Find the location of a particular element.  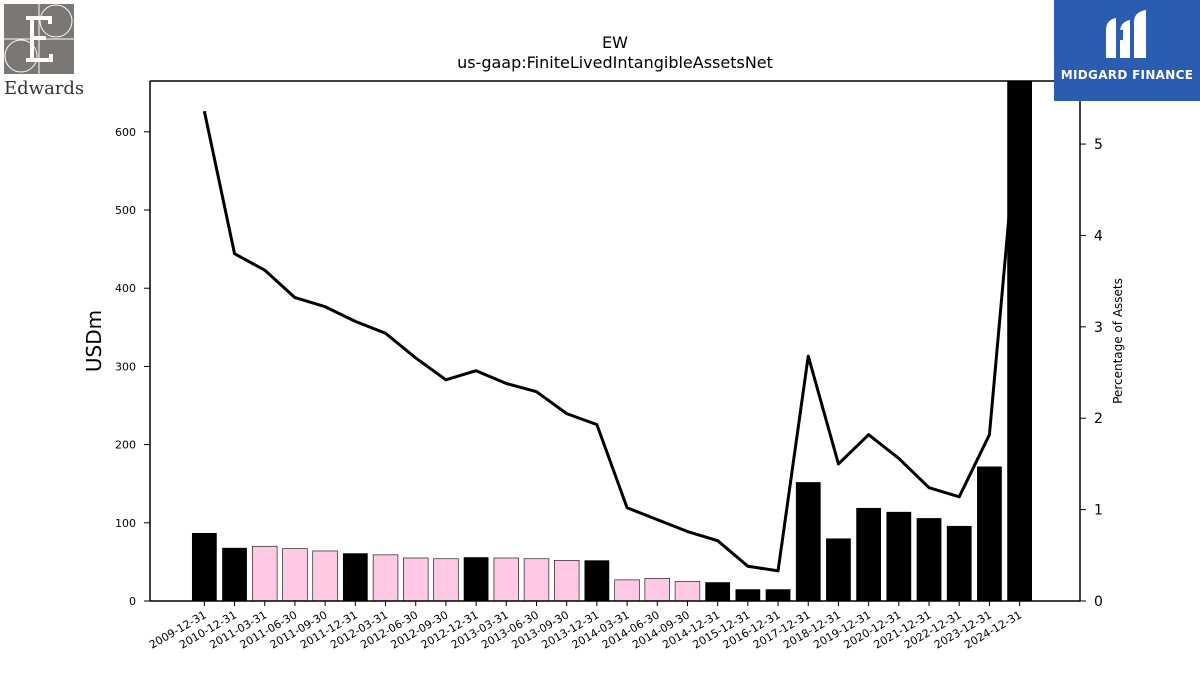

chart-title: EW is located at coordinates (615, 42).